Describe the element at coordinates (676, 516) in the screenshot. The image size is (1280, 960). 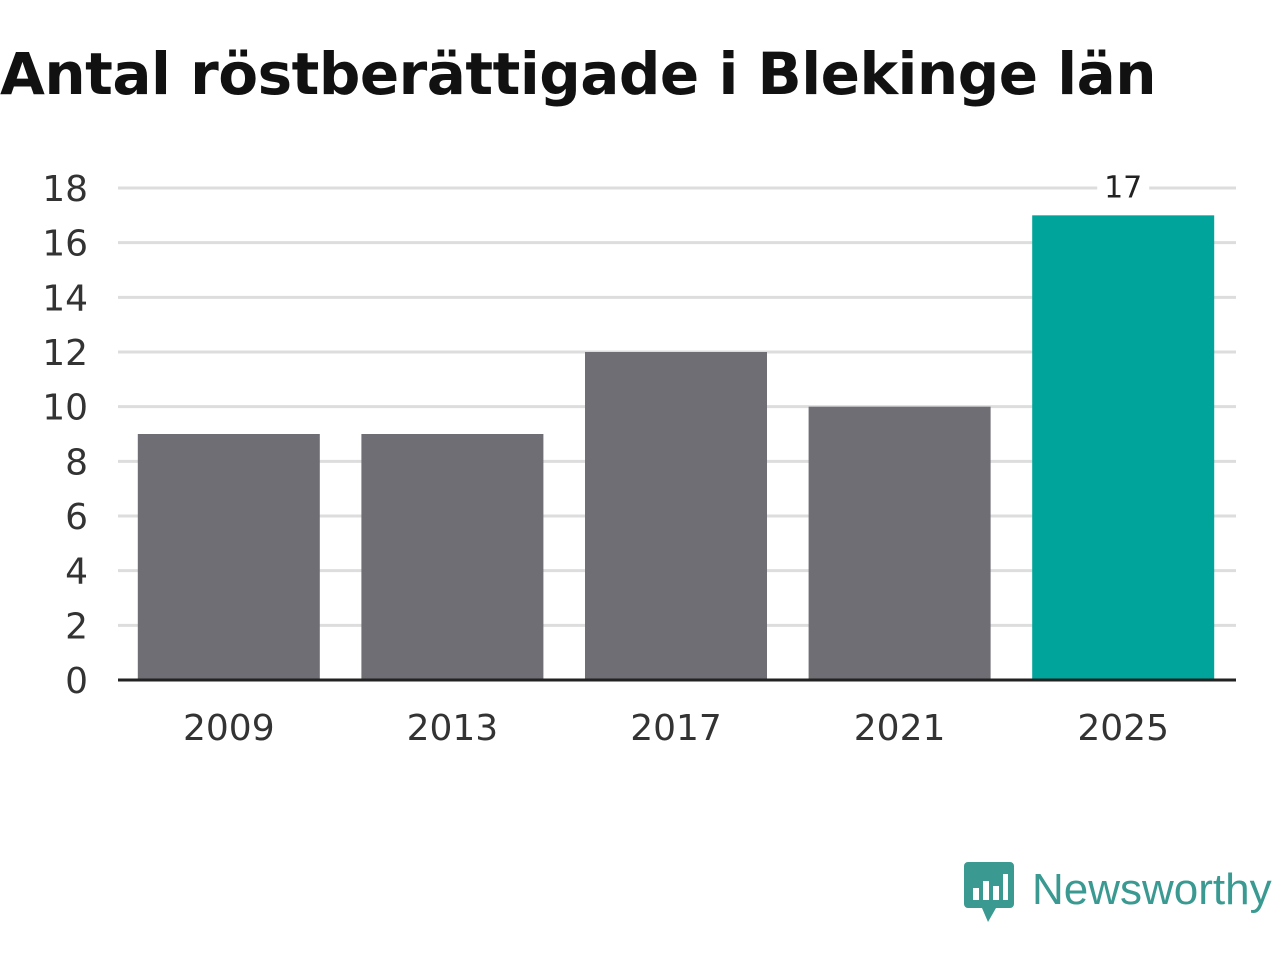
I see `bar-2017` at that location.